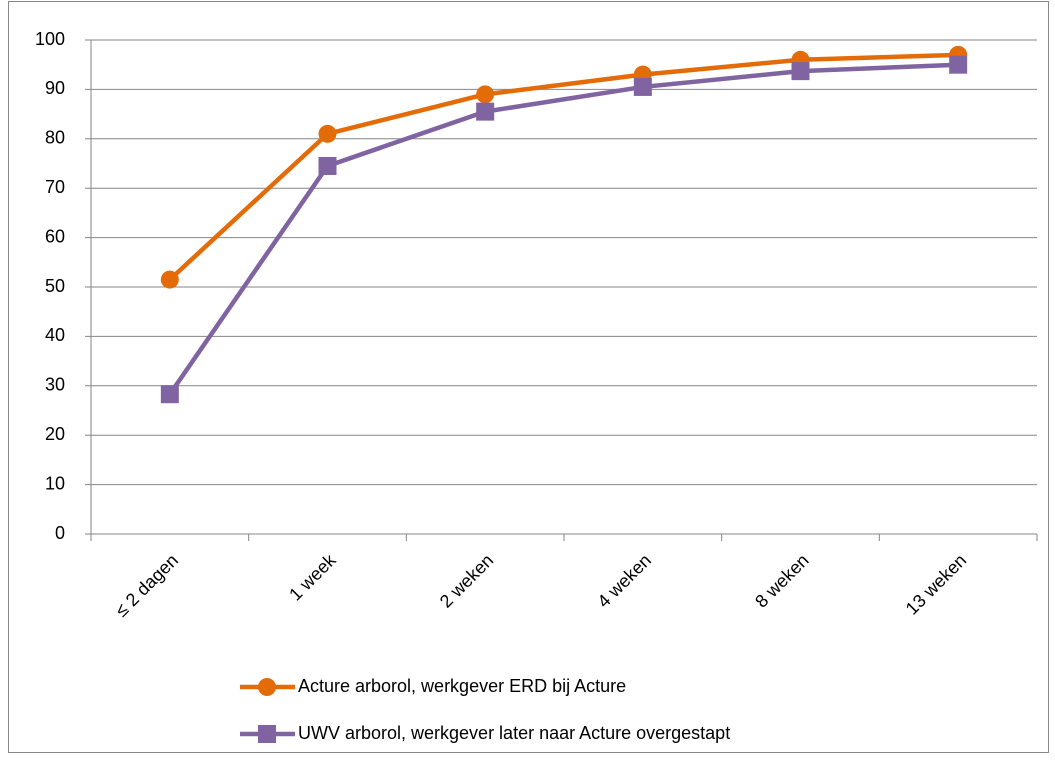 Image resolution: width=1055 pixels, height=760 pixels. What do you see at coordinates (55, 434) in the screenshot?
I see `y-tick-label: 20` at bounding box center [55, 434].